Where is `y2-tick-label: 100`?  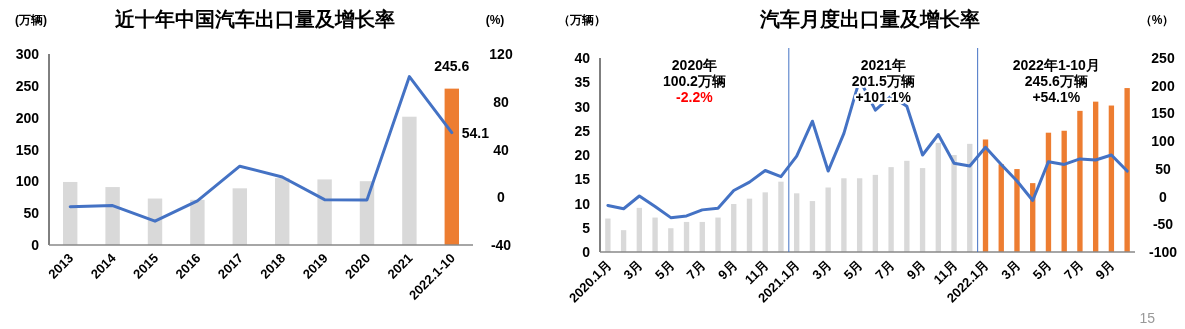 y2-tick-label: 100 is located at coordinates (1163, 141).